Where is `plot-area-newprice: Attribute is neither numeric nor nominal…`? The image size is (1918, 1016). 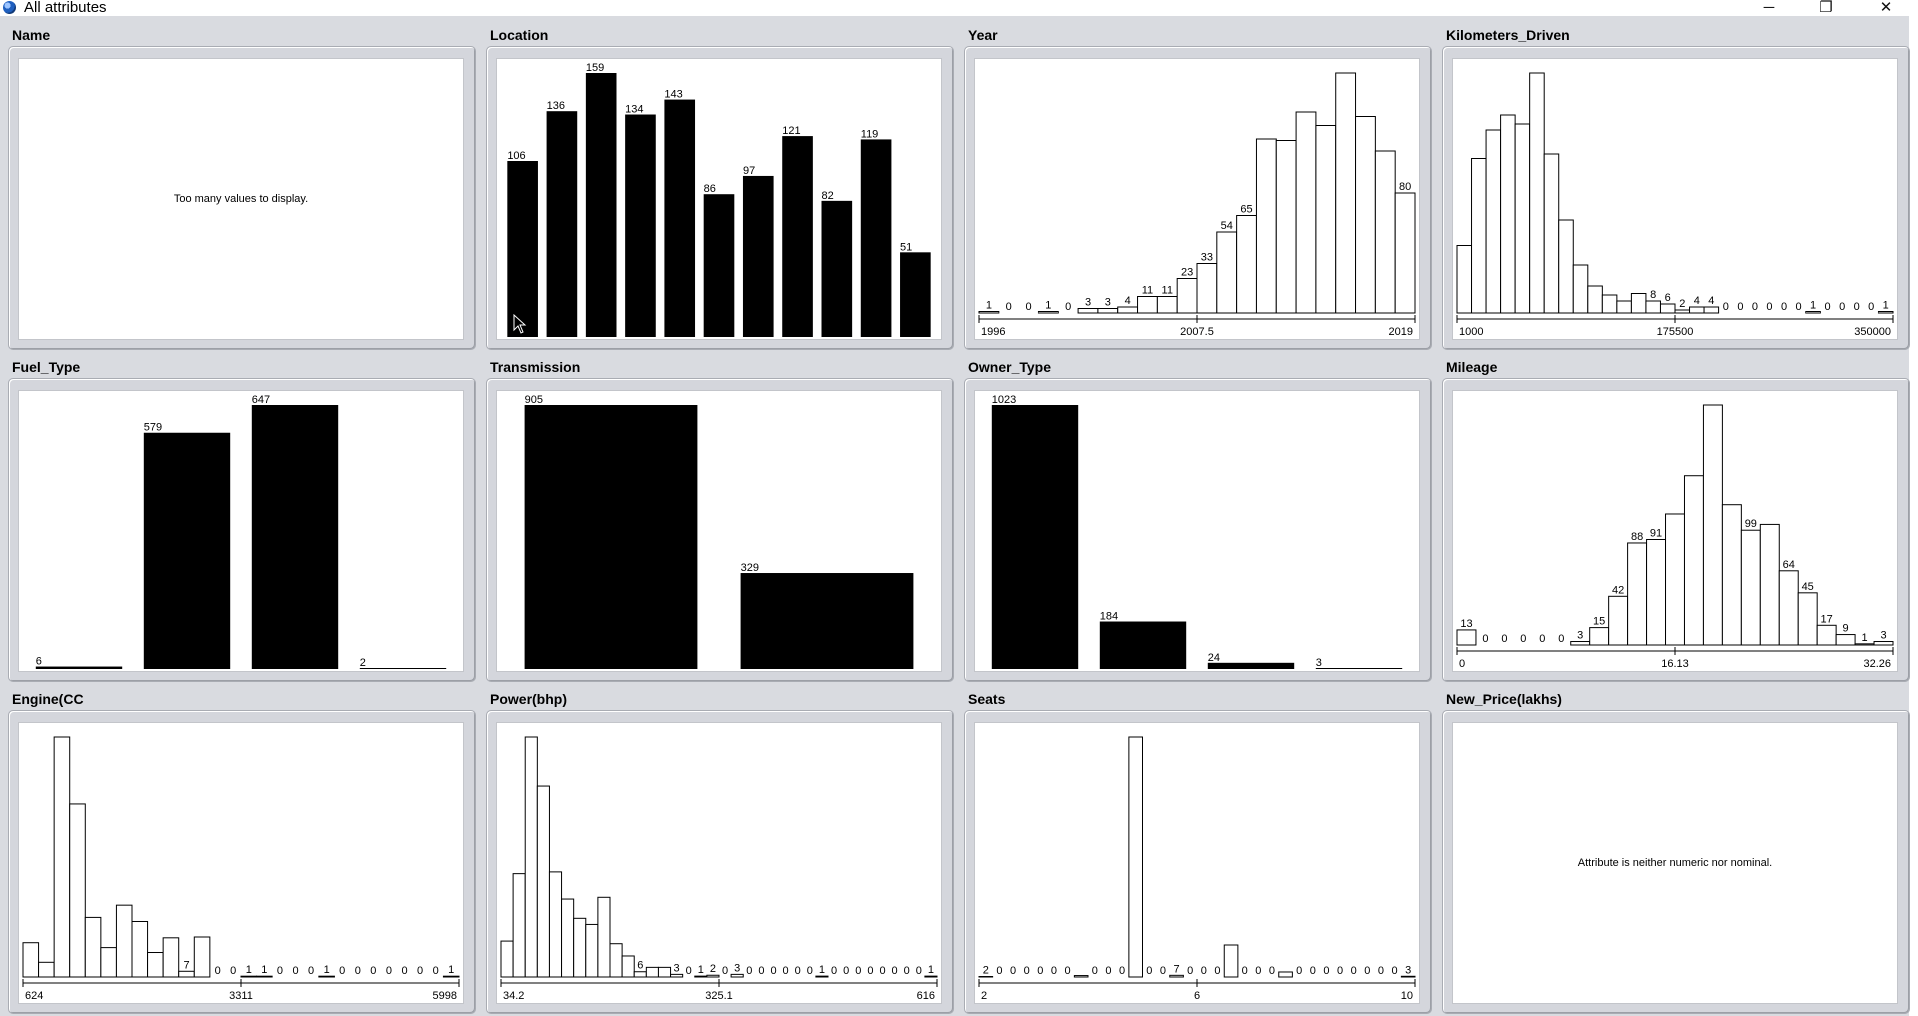
plot-area-newprice: Attribute is neither numeric nor nominal… is located at coordinates (1675, 863).